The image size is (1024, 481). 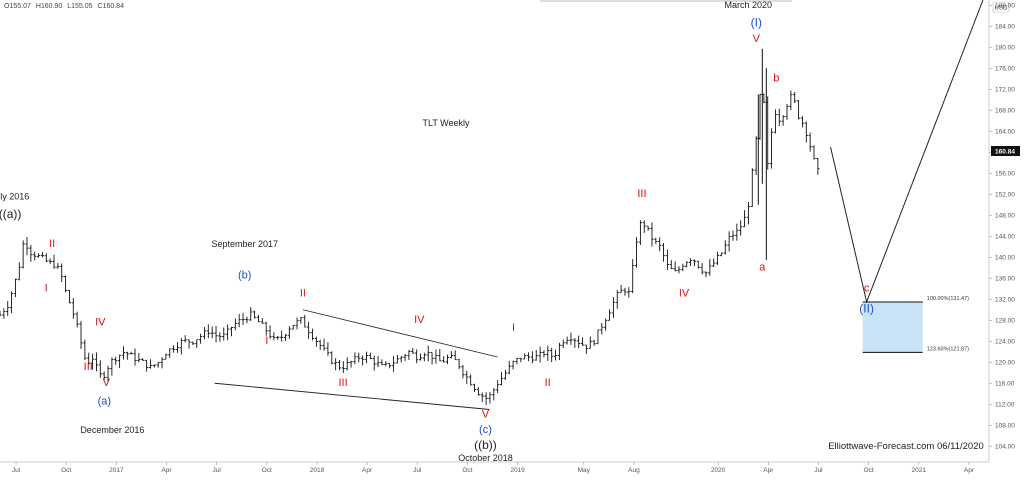 I want to click on price-tick-label: 136.00, so click(x=1005, y=279).